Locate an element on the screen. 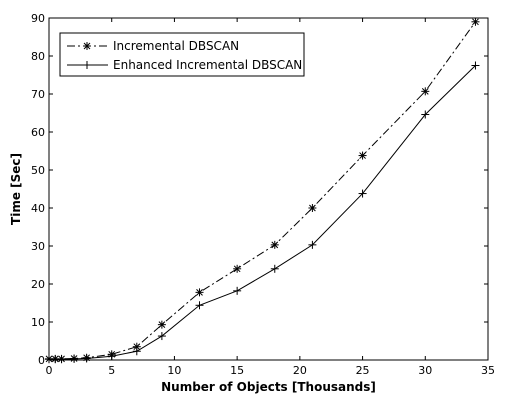 The image size is (528, 402). legend-marker-incremental-dbscan is located at coordinates (87, 46).